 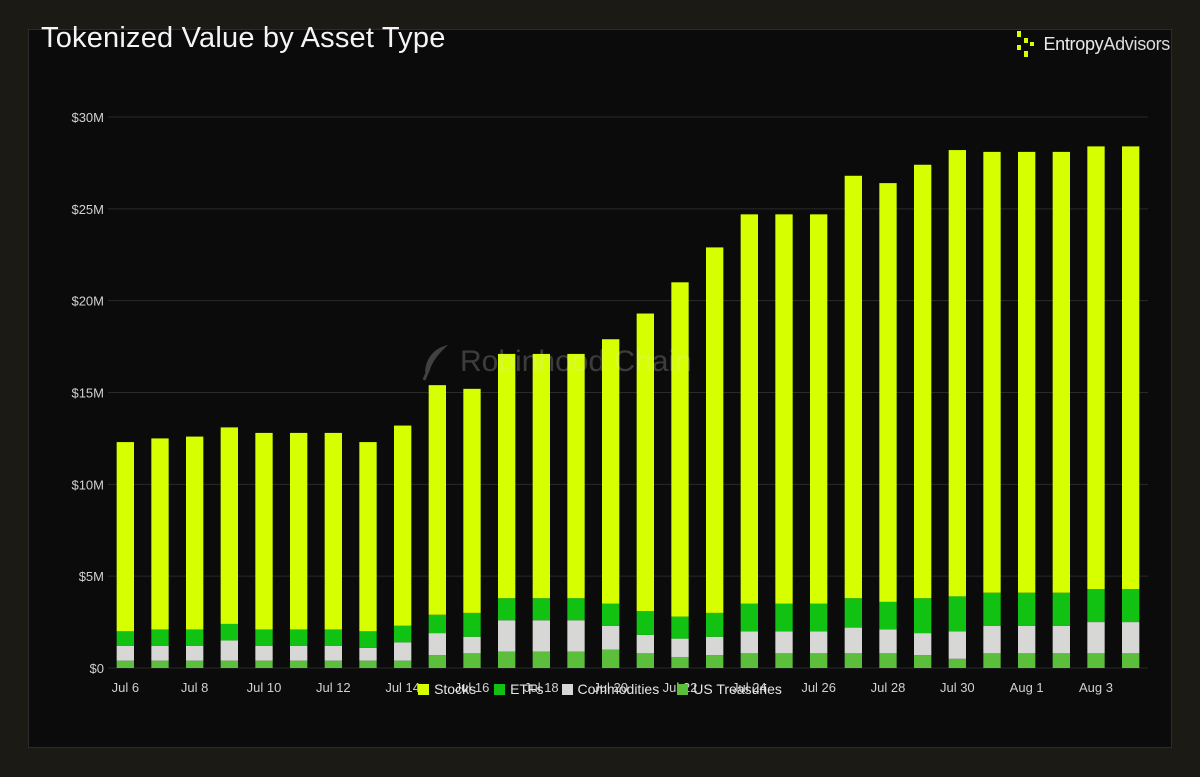 I want to click on legend-item: Commodities, so click(x=610, y=689).